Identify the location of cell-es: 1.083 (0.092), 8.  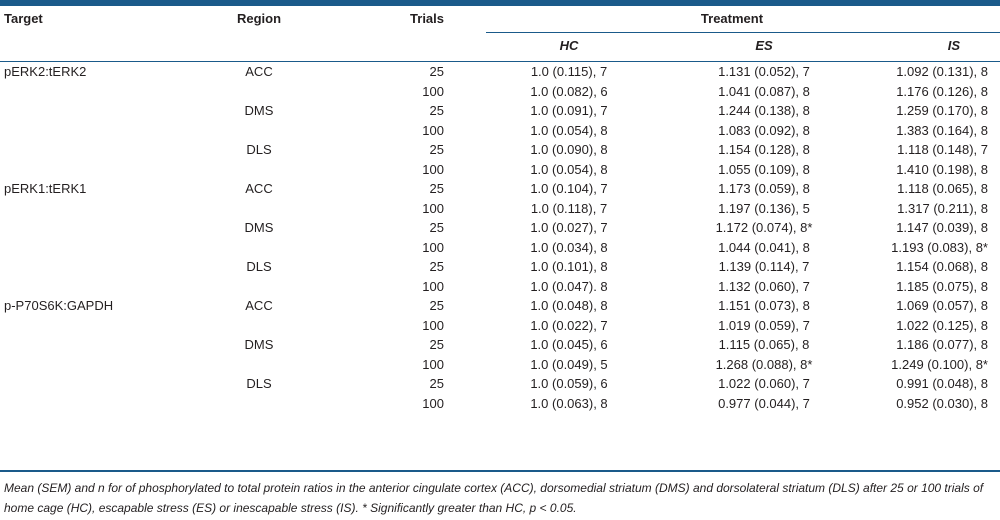
(764, 130).